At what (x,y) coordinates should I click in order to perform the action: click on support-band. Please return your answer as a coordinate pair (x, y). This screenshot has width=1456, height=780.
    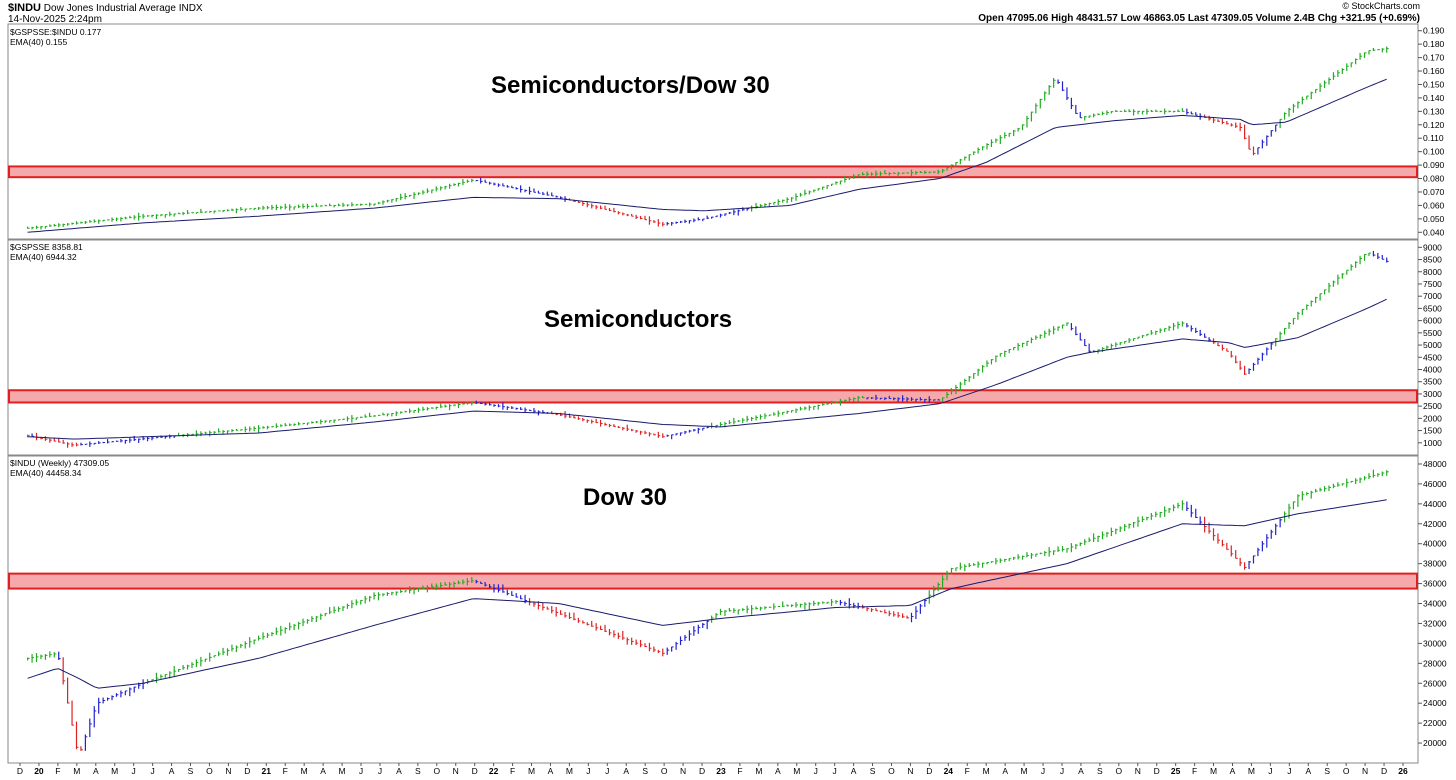
    Looking at the image, I should click on (713, 396).